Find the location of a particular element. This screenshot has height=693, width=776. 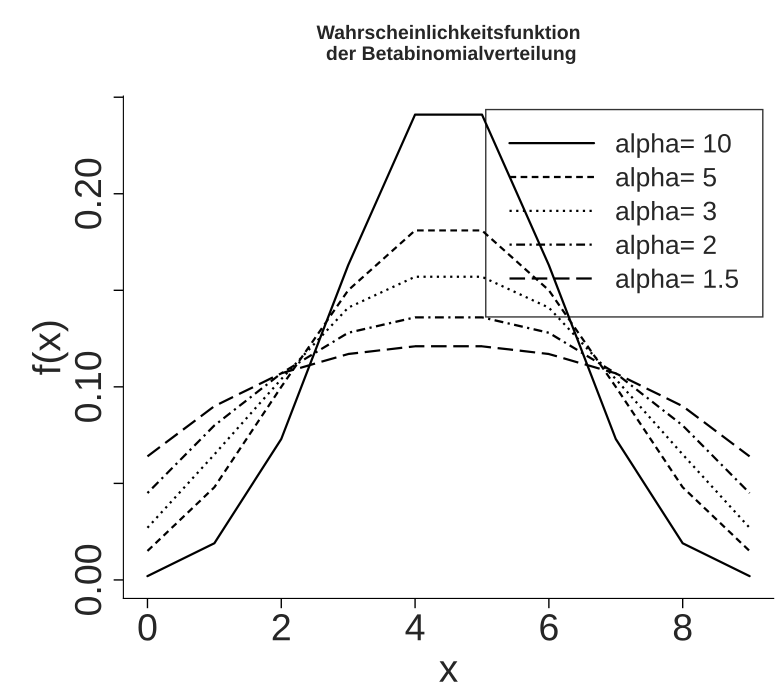

legend-label: alpha= 2 is located at coordinates (666, 247).